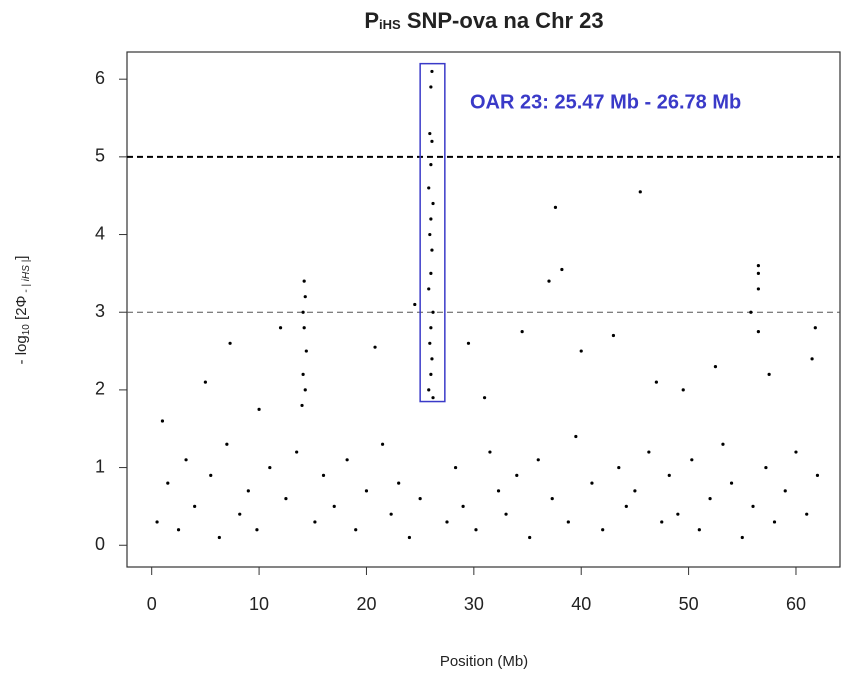 Image resolution: width=841 pixels, height=673 pixels. Describe the element at coordinates (371, 20) in the screenshot. I see `title-part: P` at that location.